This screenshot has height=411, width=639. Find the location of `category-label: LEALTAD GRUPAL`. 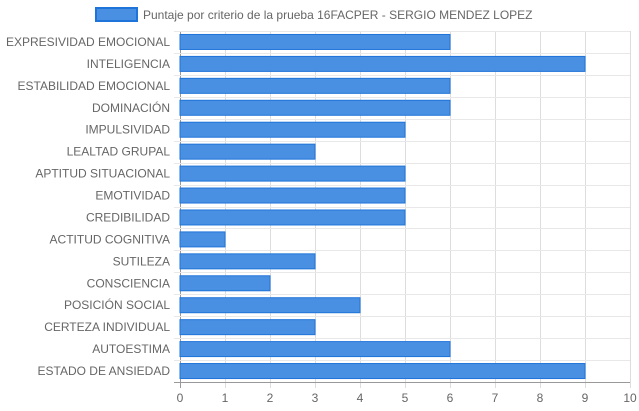

category-label: LEALTAD GRUPAL is located at coordinates (119, 152).